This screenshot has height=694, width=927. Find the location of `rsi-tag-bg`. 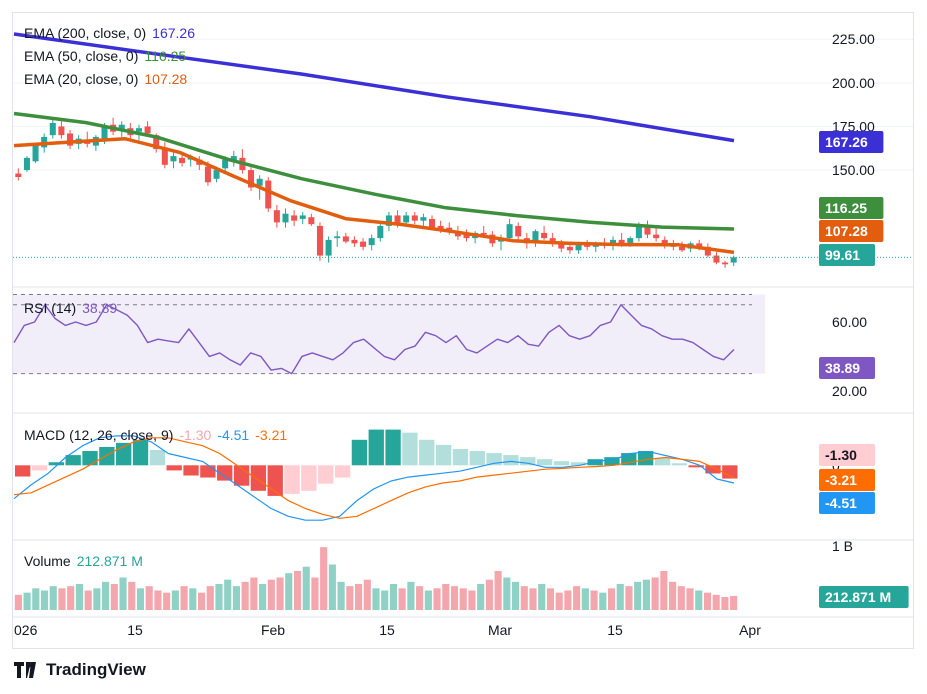

rsi-tag-bg is located at coordinates (847, 368).